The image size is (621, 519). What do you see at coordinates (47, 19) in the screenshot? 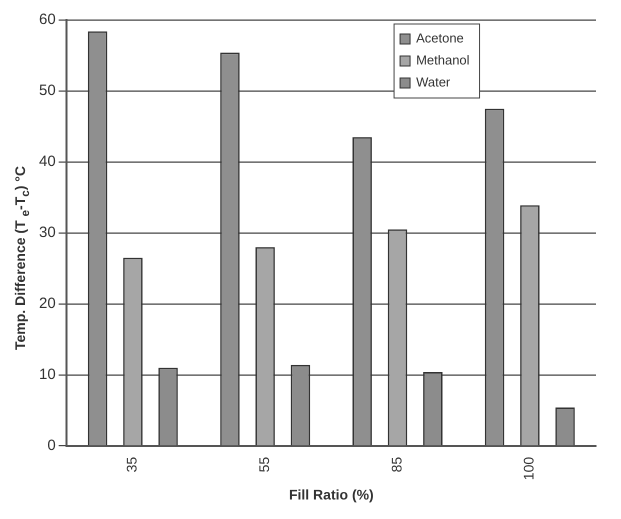
I see `y-tick-label: 60` at bounding box center [47, 19].